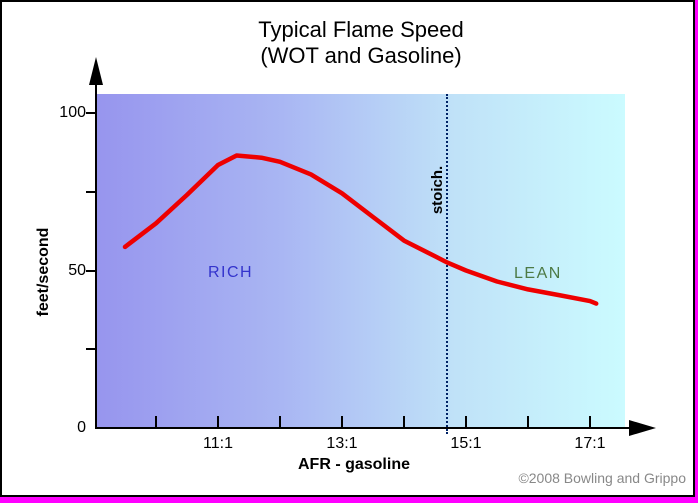  Describe the element at coordinates (437, 190) in the screenshot. I see `stoich-label: stoich.` at that location.